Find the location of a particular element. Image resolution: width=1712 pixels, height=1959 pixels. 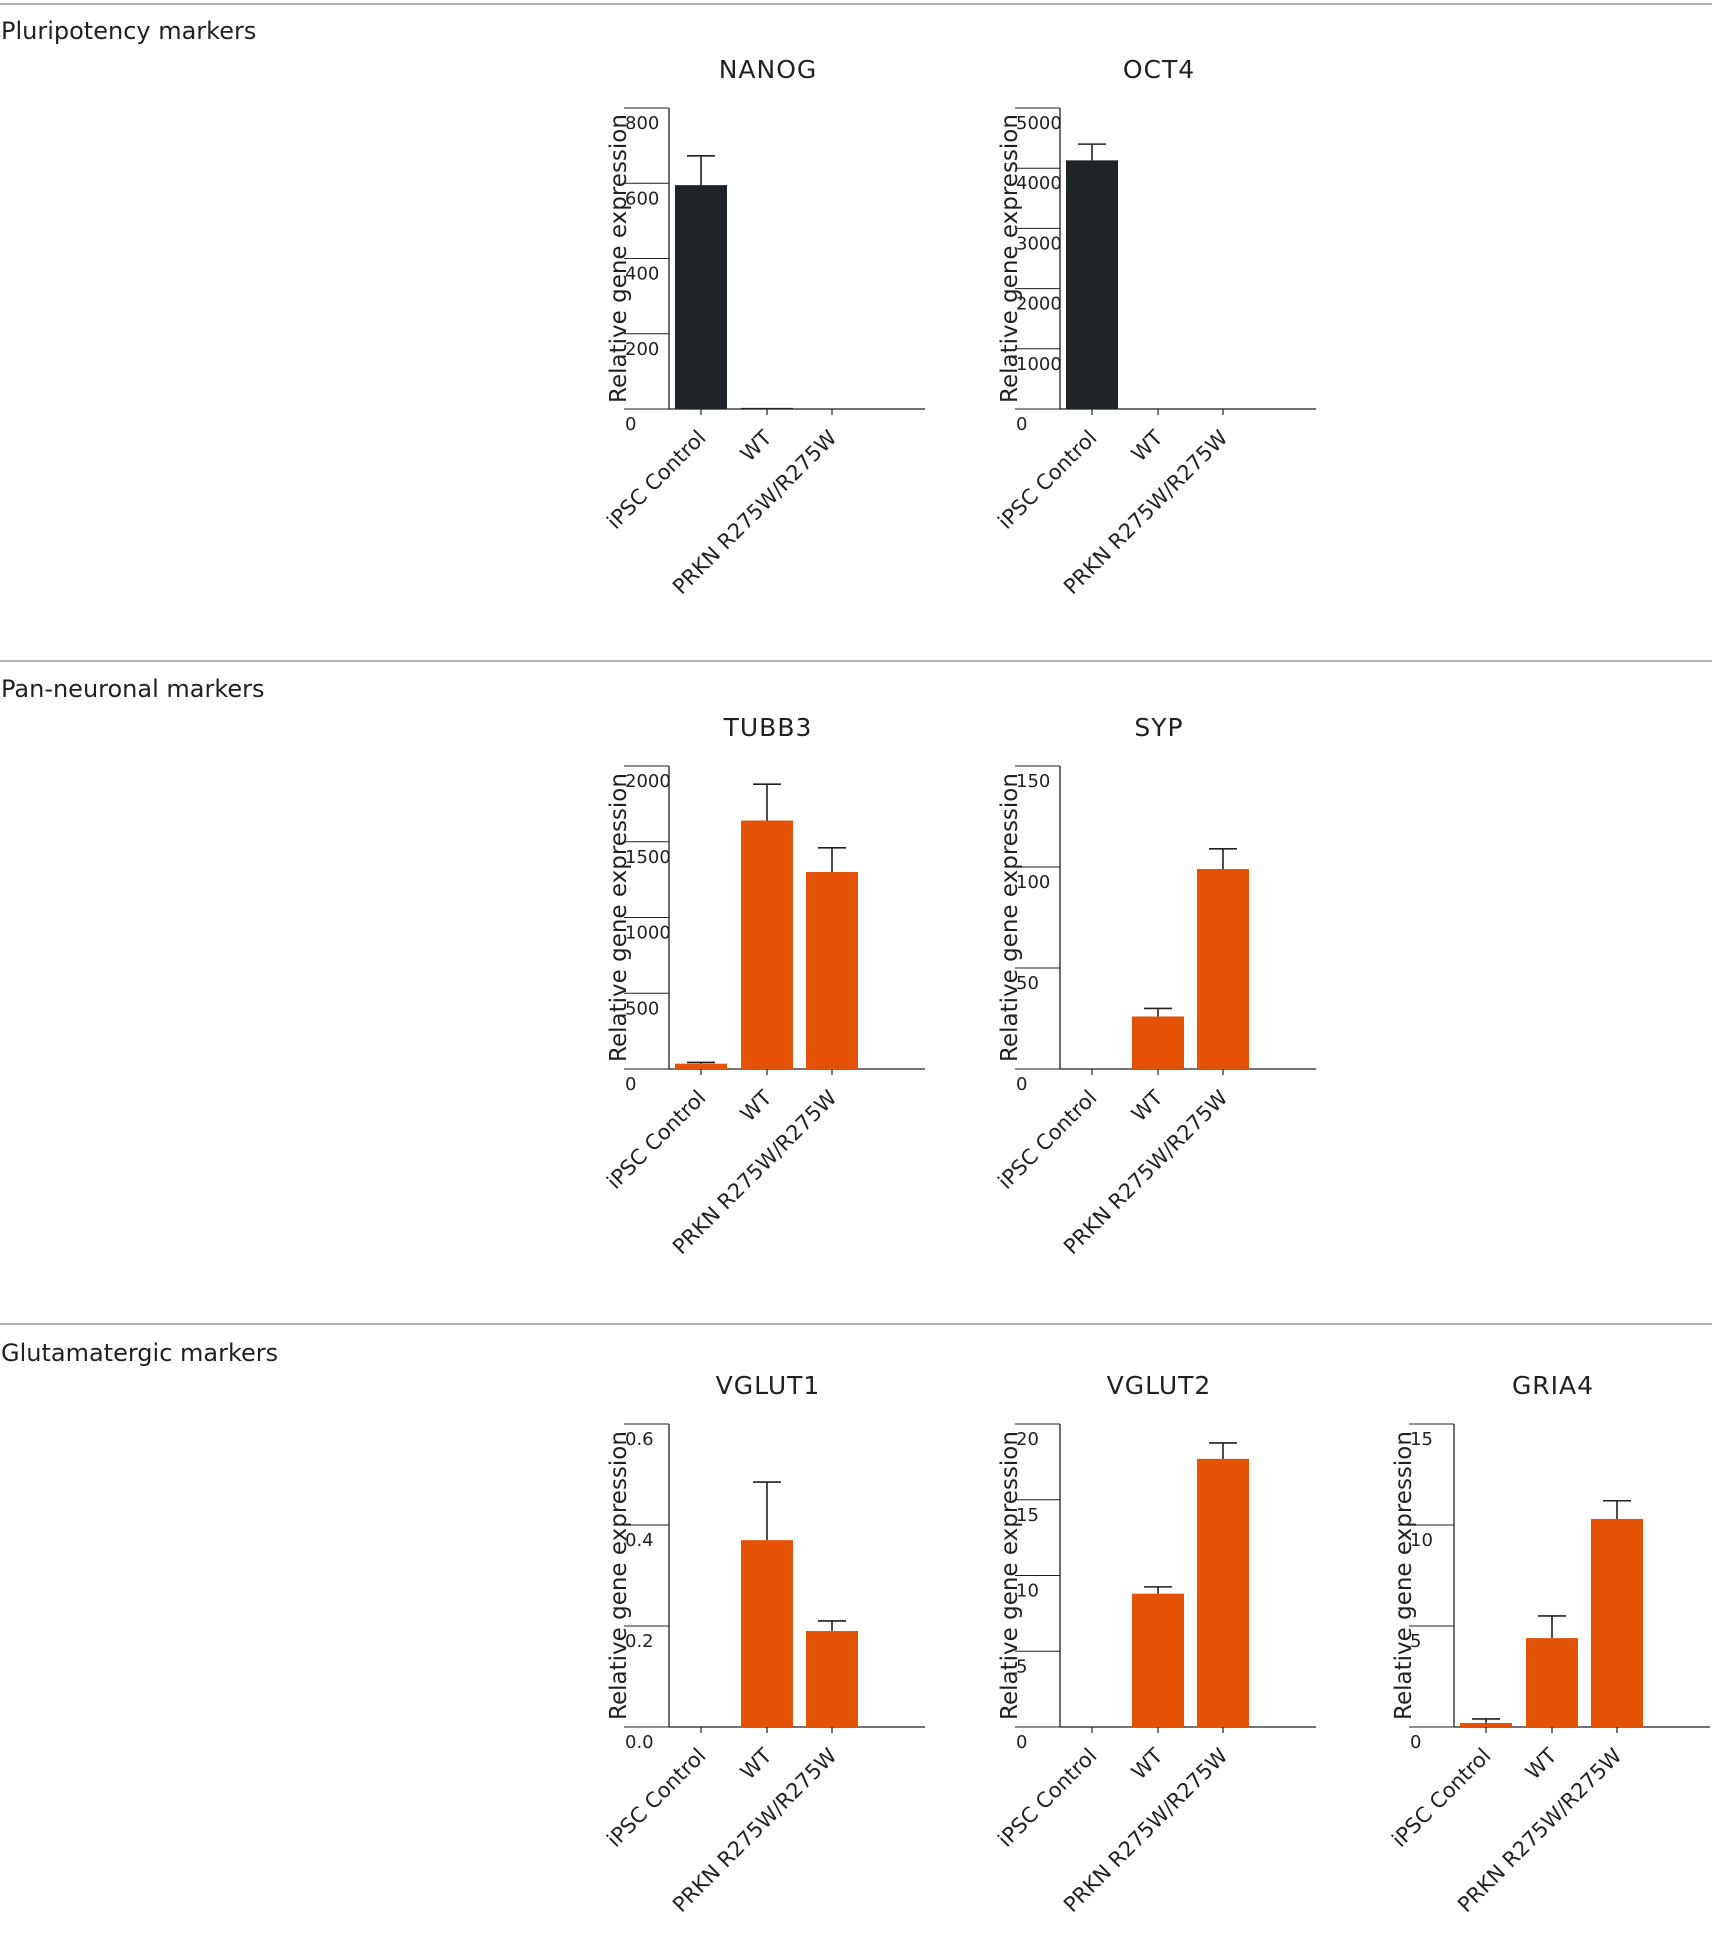

y-tick-label: 0.4 is located at coordinates (639, 1540).